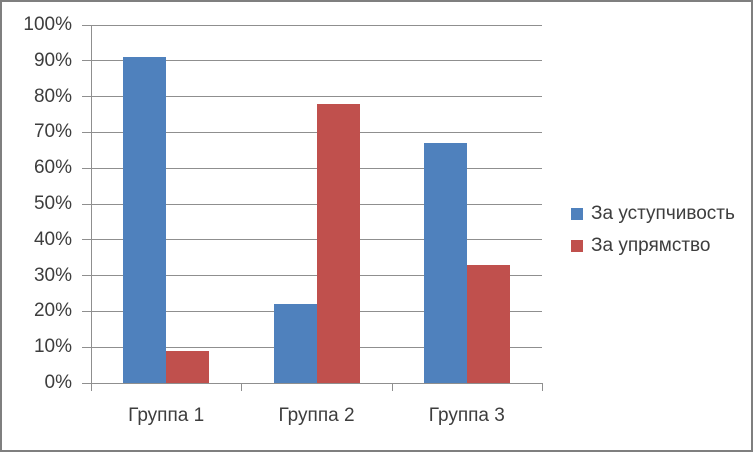  What do you see at coordinates (52, 60) in the screenshot?
I see `y-axis-label: 90%` at bounding box center [52, 60].